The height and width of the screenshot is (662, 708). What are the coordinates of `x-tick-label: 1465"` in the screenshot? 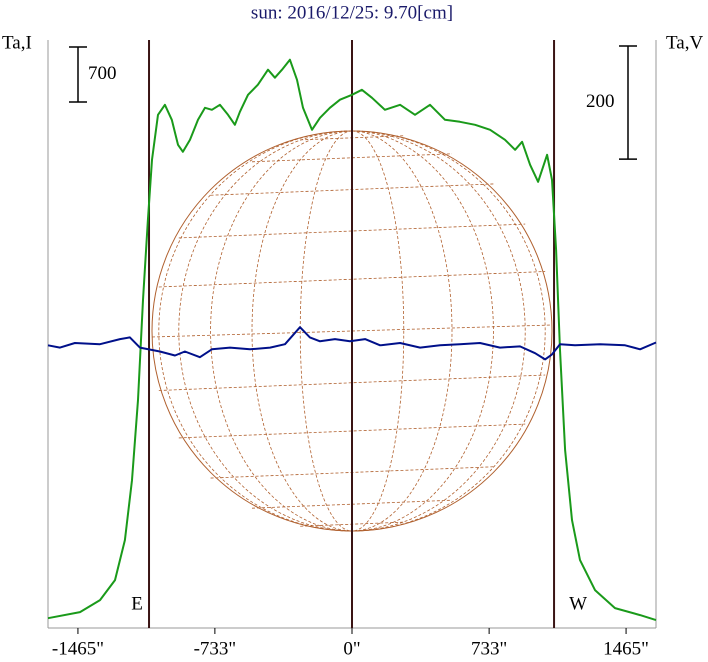 It's located at (626, 648).